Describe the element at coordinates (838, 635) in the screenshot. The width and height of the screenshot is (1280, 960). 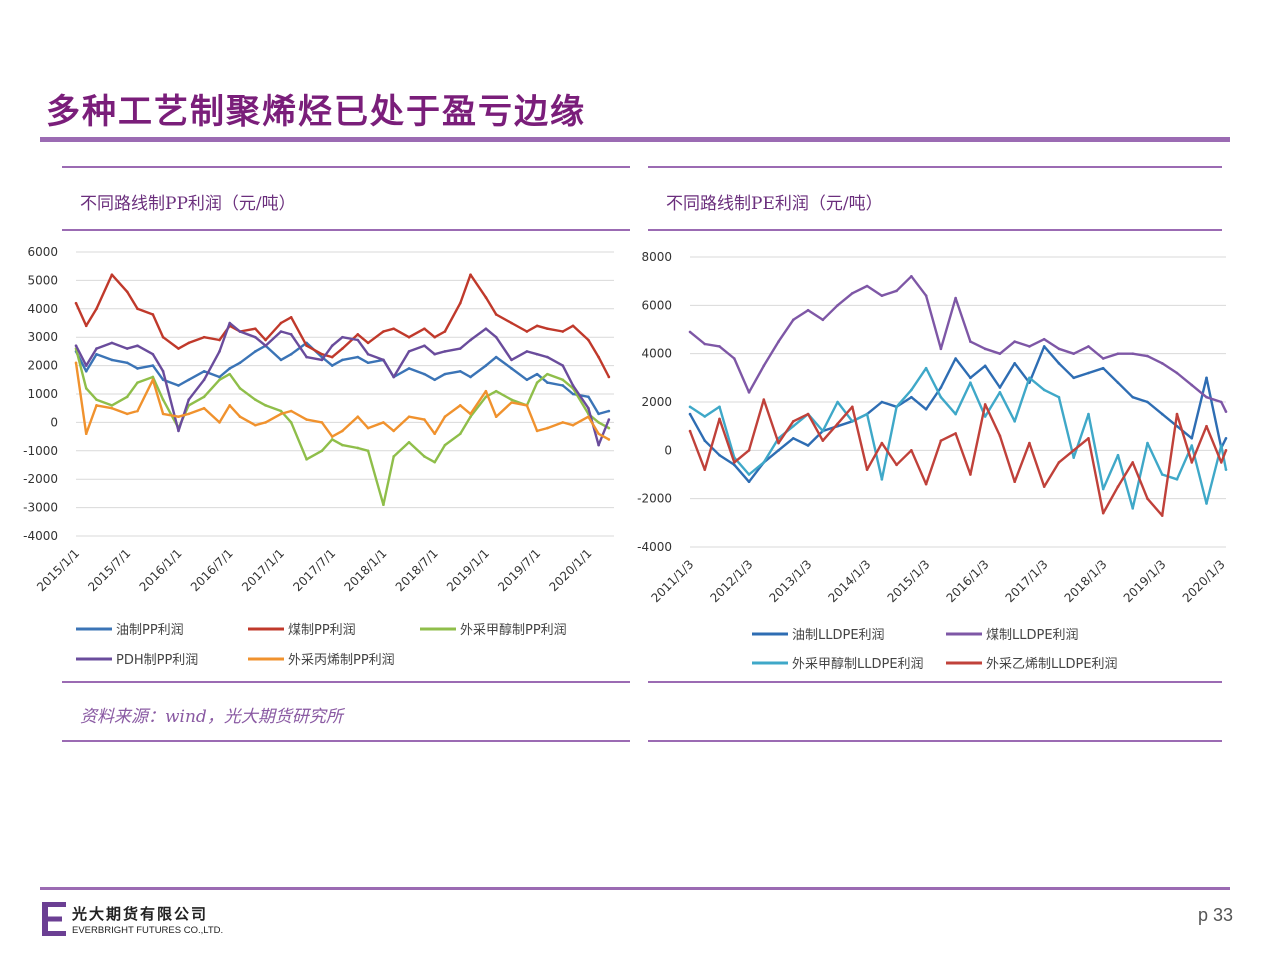
I see `legend-label: 油制LLDPE利润` at that location.